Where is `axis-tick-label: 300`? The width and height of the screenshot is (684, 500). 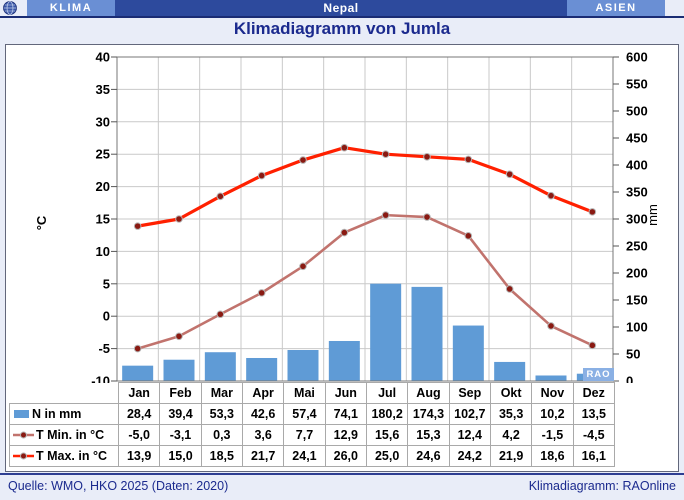
axis-tick-label: 300 is located at coordinates (637, 219).